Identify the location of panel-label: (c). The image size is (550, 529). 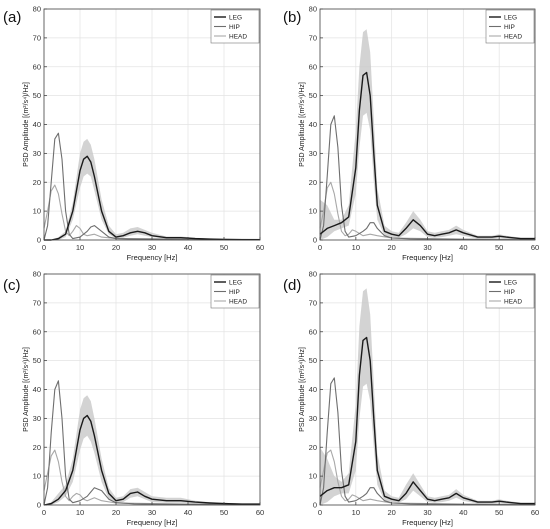
(12, 285).